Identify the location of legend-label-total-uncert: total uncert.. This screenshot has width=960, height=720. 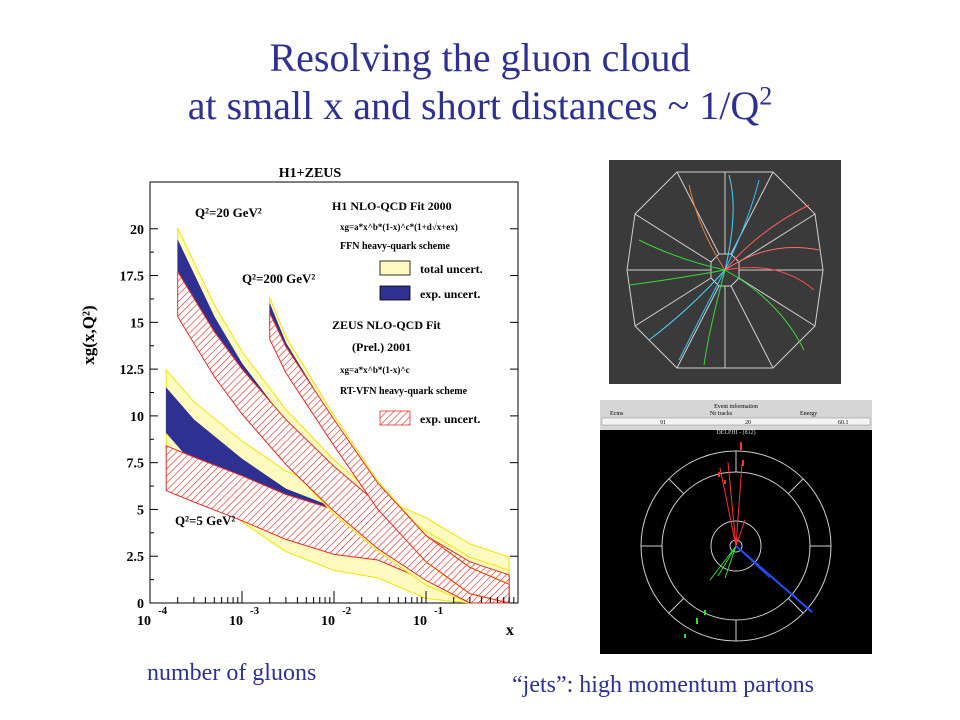
(451, 269).